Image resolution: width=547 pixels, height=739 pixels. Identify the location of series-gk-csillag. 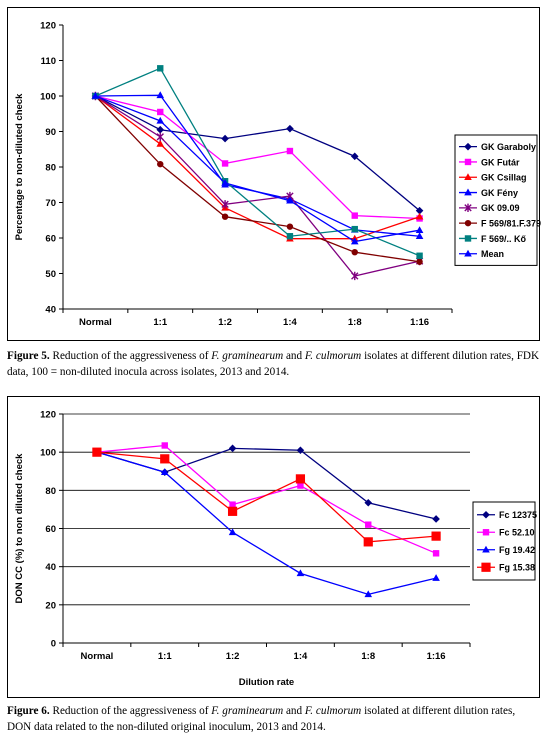
(257, 167).